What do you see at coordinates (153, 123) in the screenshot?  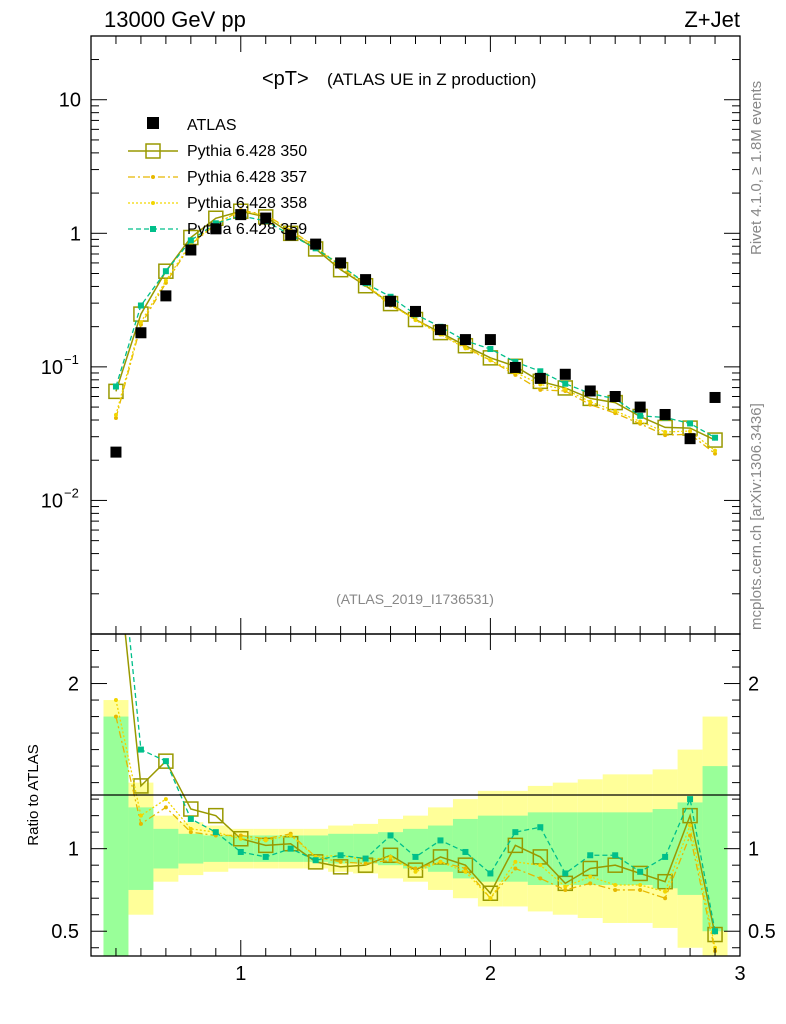 I see `legend-marker-atlas` at bounding box center [153, 123].